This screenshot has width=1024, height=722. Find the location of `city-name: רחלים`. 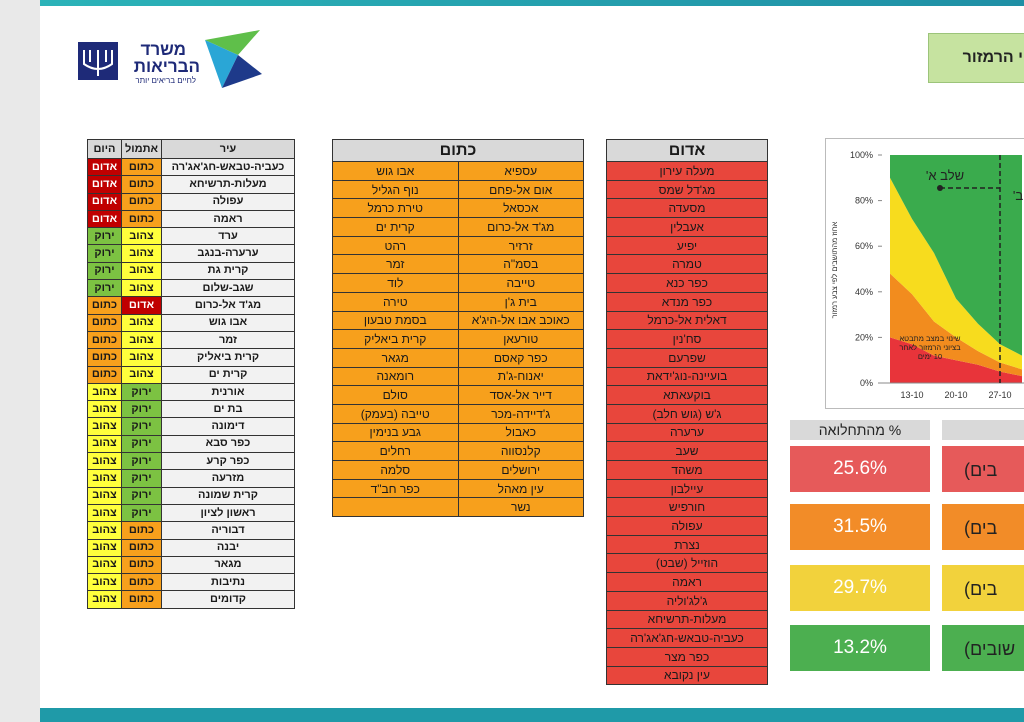

city-name: רחלים is located at coordinates (395, 451).